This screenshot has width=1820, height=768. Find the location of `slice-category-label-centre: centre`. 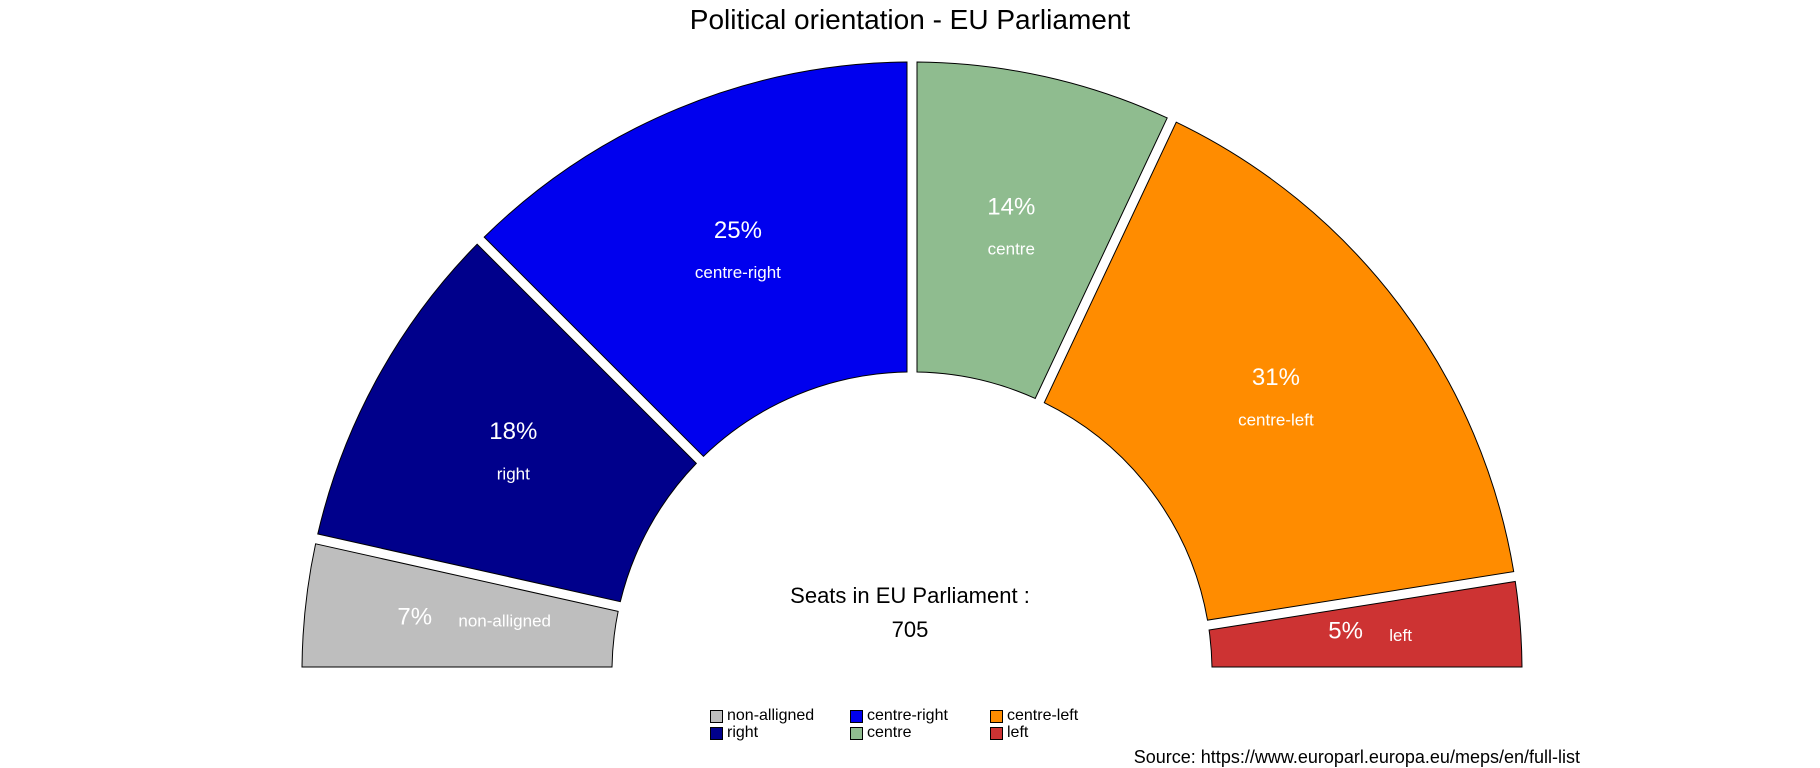

slice-category-label-centre: centre is located at coordinates (1011, 248).